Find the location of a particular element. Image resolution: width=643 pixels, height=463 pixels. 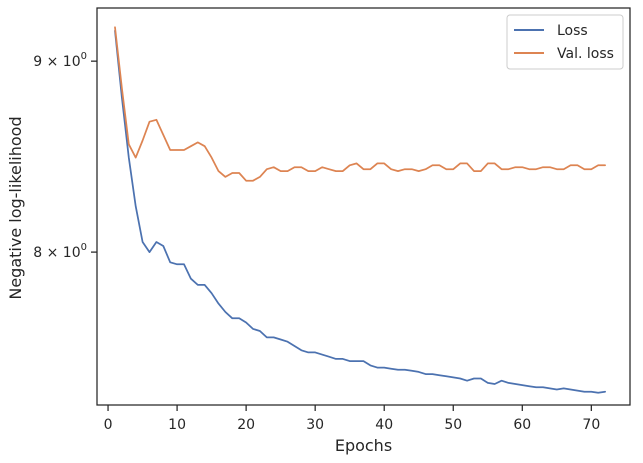

y-tick-label: 9 × 100 is located at coordinates (60, 60).